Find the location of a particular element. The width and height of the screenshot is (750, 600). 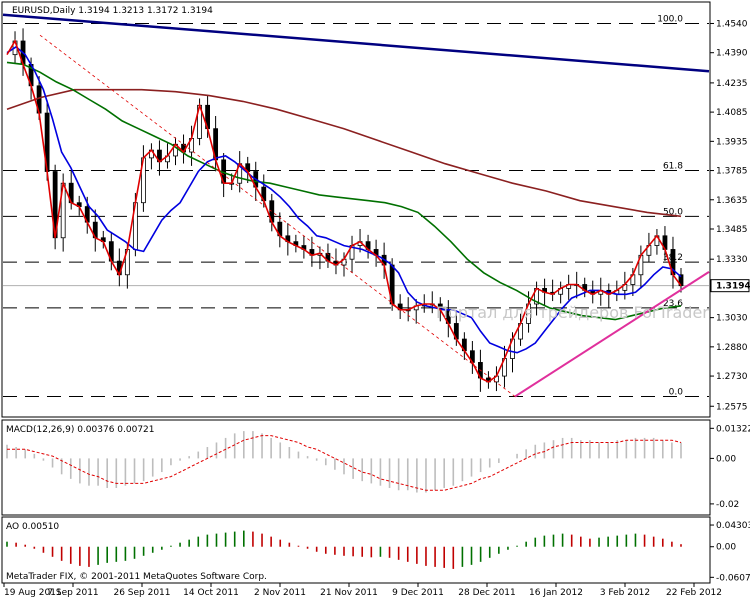

fibonacci-label: 50.0 is located at coordinates (673, 212).